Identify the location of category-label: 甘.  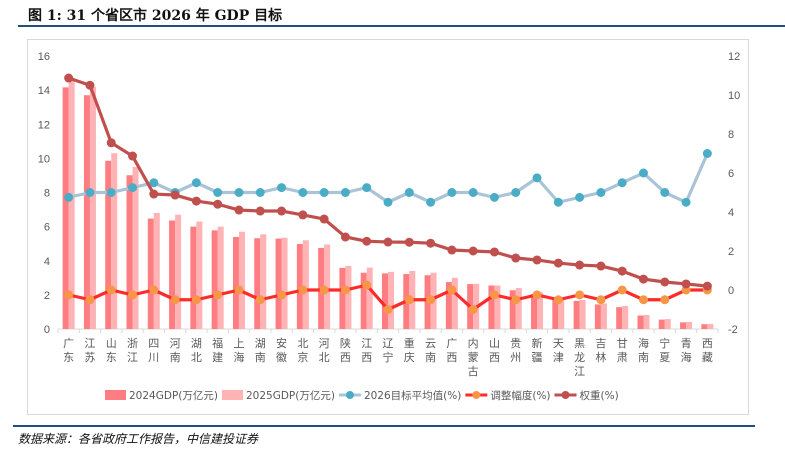
(622, 343).